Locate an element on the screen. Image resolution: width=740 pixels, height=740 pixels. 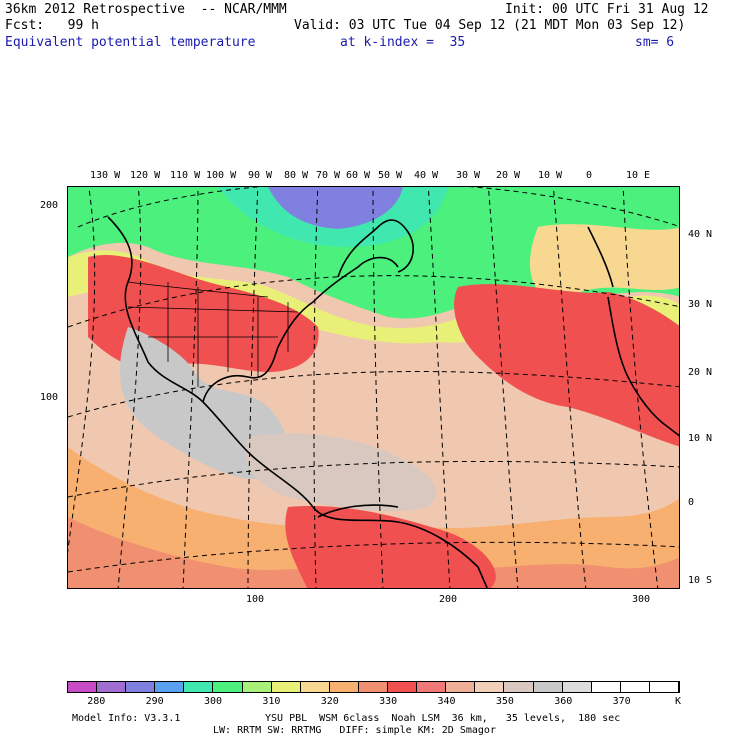
colorbar-label: 300 is located at coordinates (212, 701).